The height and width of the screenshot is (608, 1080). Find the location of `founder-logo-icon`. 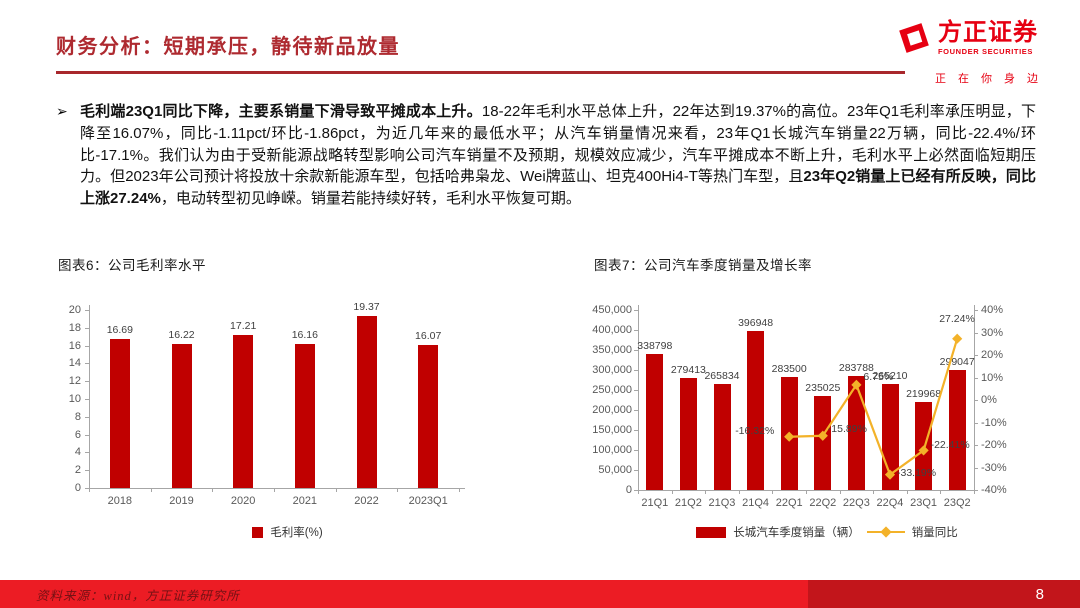

founder-logo-icon is located at coordinates (914, 40).